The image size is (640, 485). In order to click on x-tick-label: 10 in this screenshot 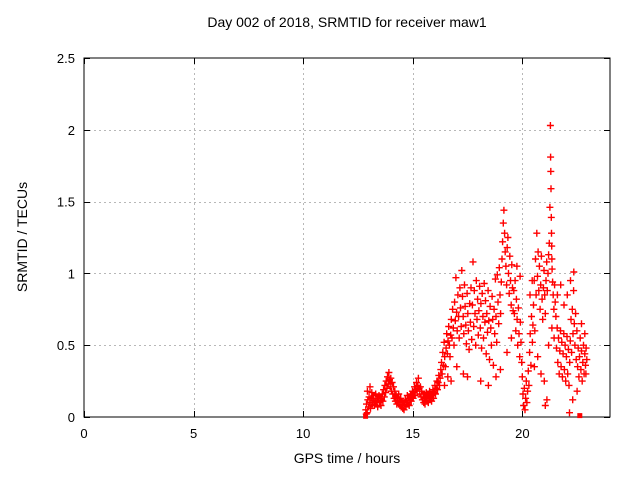, I will do `click(303, 433)`.